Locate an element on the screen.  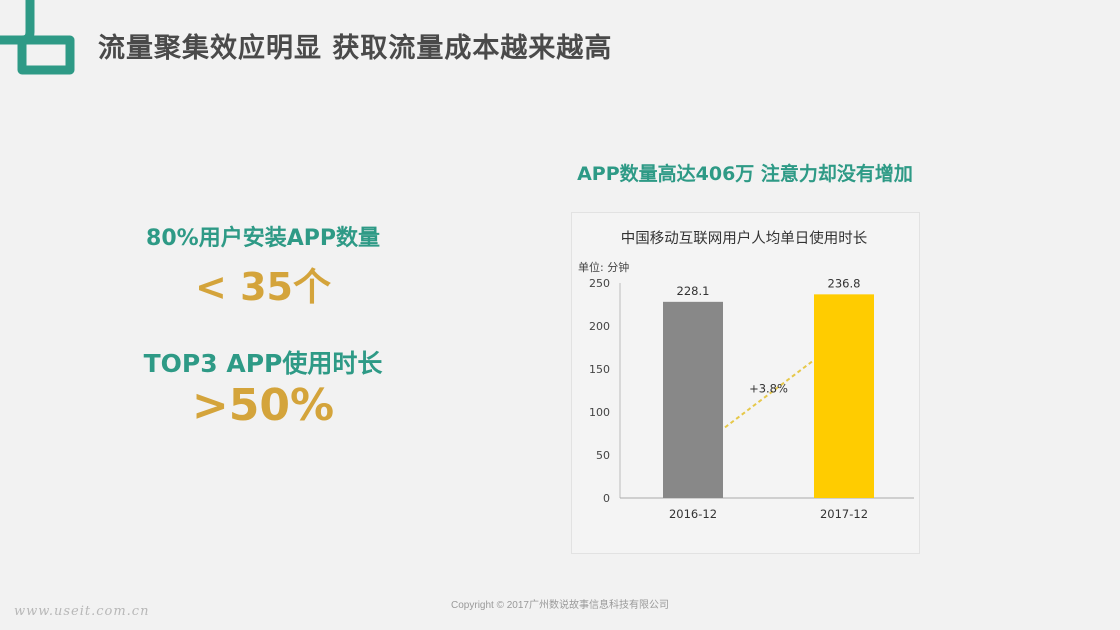
stat-top3-usage-share: TOP3 APP使用时长 >50% is located at coordinates (263, 387).